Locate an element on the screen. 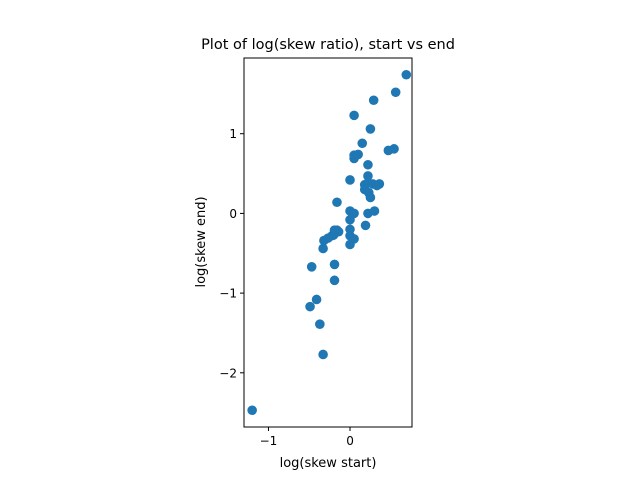 The width and height of the screenshot is (640, 480). y-axis-ticks: −2 −1 0 1 is located at coordinates (231, 253).